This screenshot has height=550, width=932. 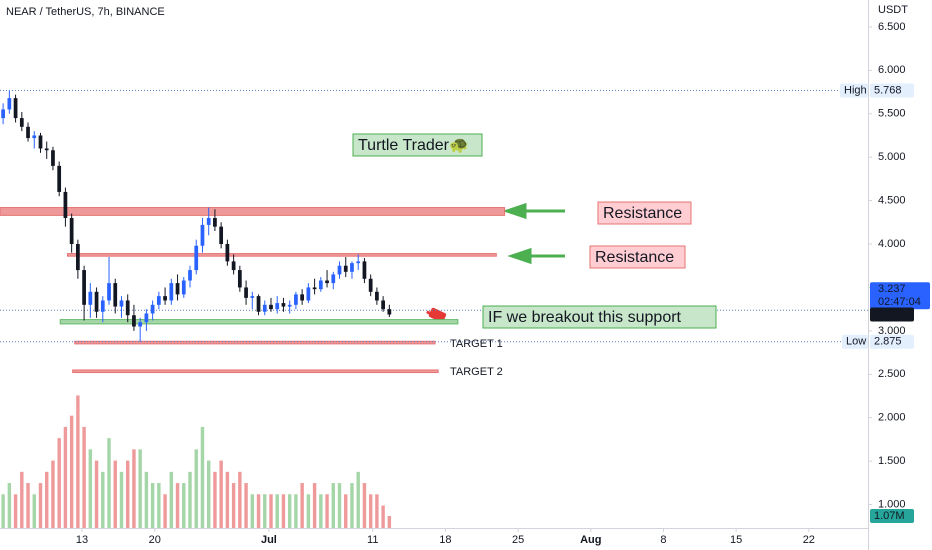 What do you see at coordinates (892, 461) in the screenshot?
I see `y-tick-label: 1.500` at bounding box center [892, 461].